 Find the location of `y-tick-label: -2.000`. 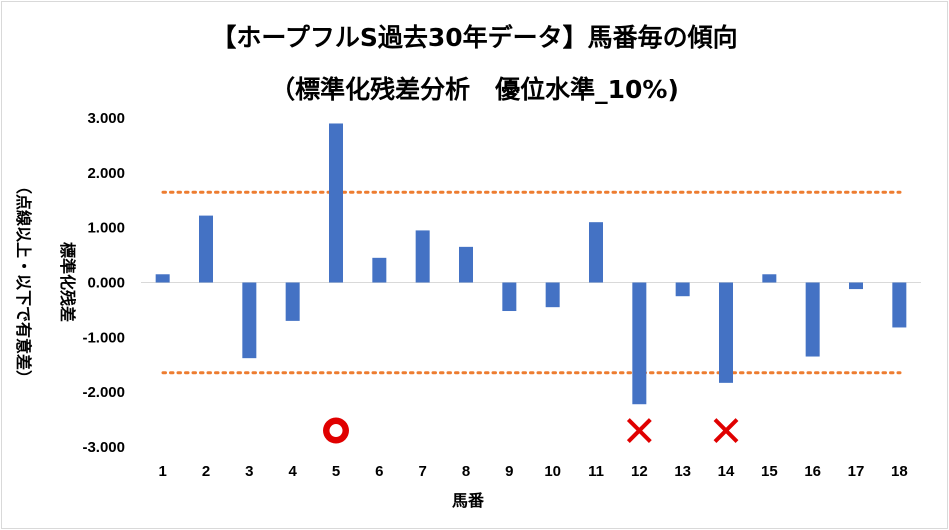

y-tick-label: -2.000 is located at coordinates (103, 392).